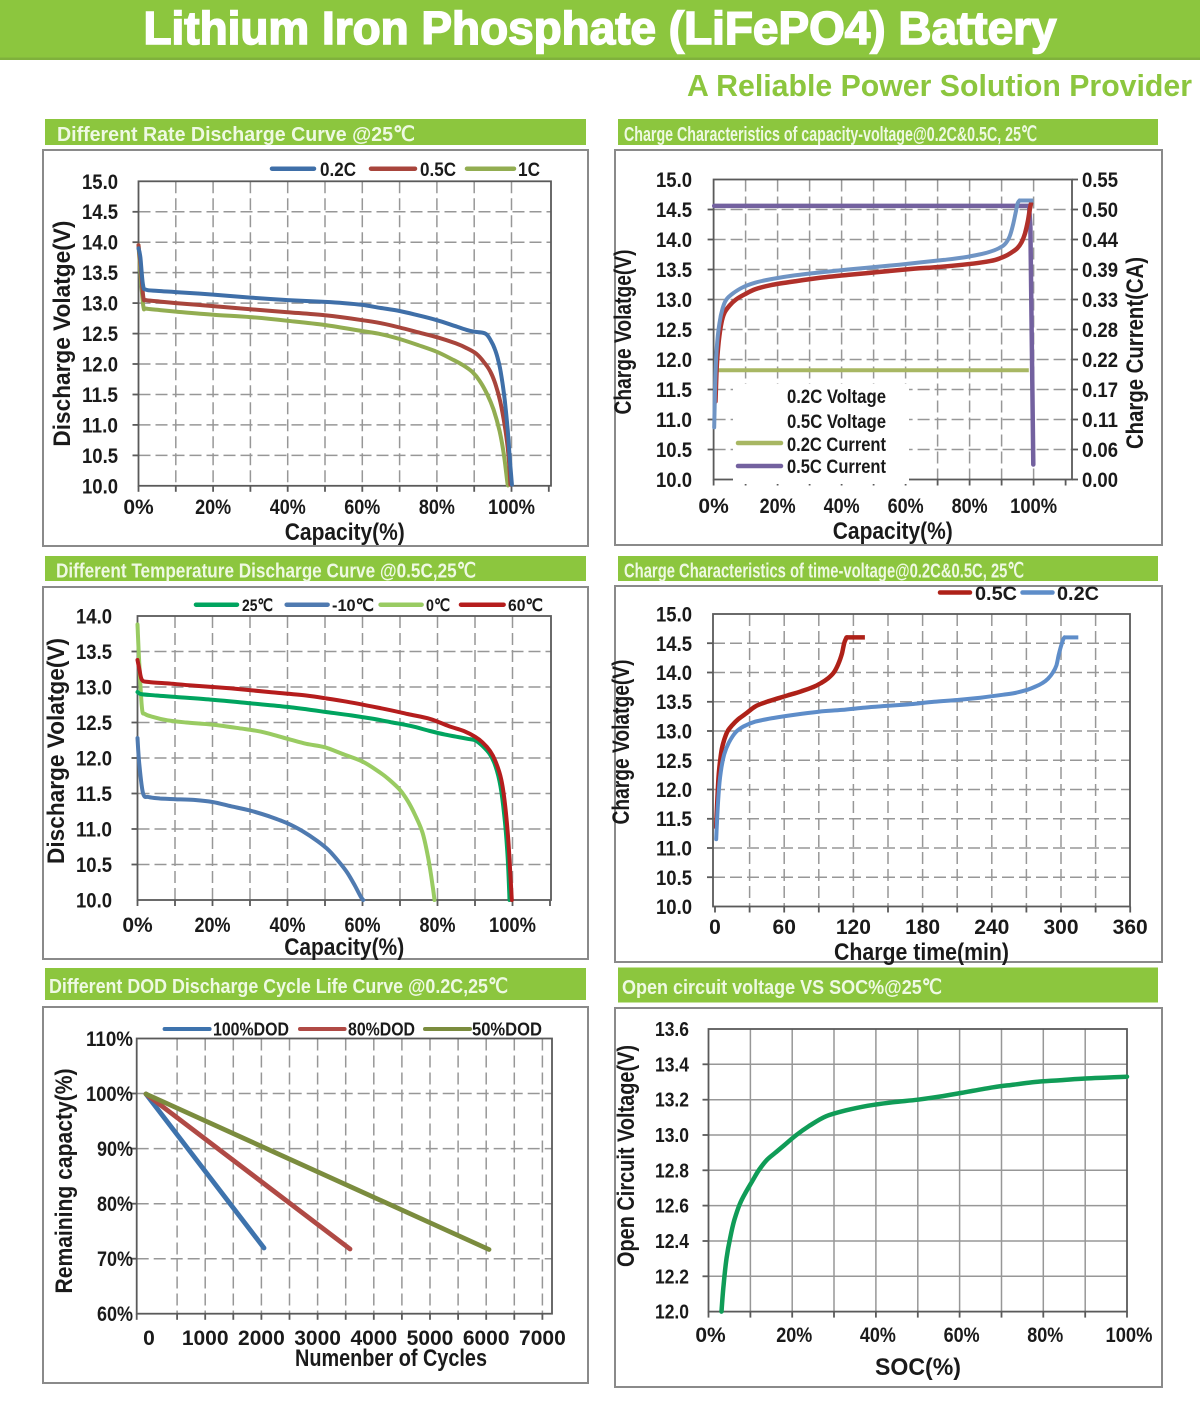 The image size is (1200, 1406). What do you see at coordinates (353, 605) in the screenshot?
I see `svg-text: -10℃` at bounding box center [353, 605].